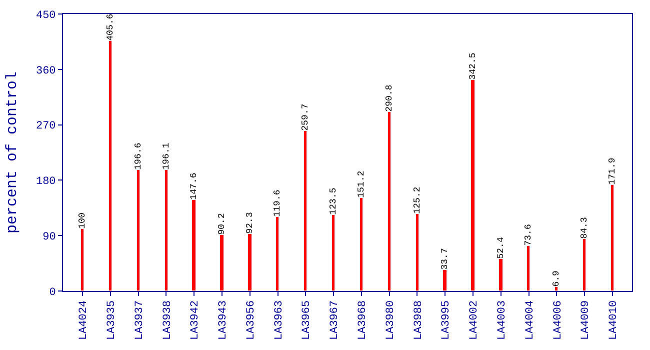 This screenshot has width=650, height=350. What do you see at coordinates (418, 320) in the screenshot?
I see `x-tick-label: LA3988` at bounding box center [418, 320].